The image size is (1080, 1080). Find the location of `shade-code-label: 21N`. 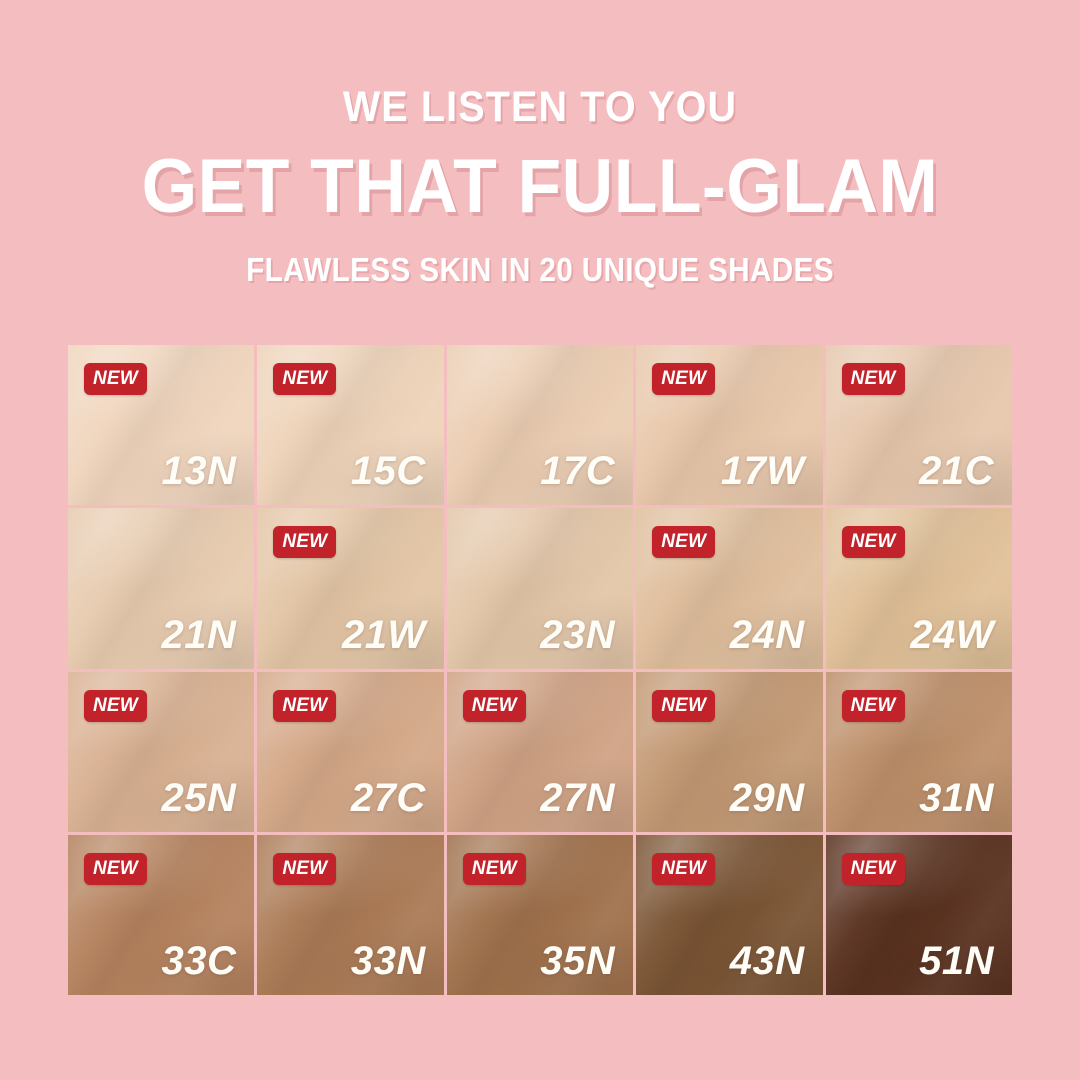

shade-code-label: 21N is located at coordinates (199, 634).